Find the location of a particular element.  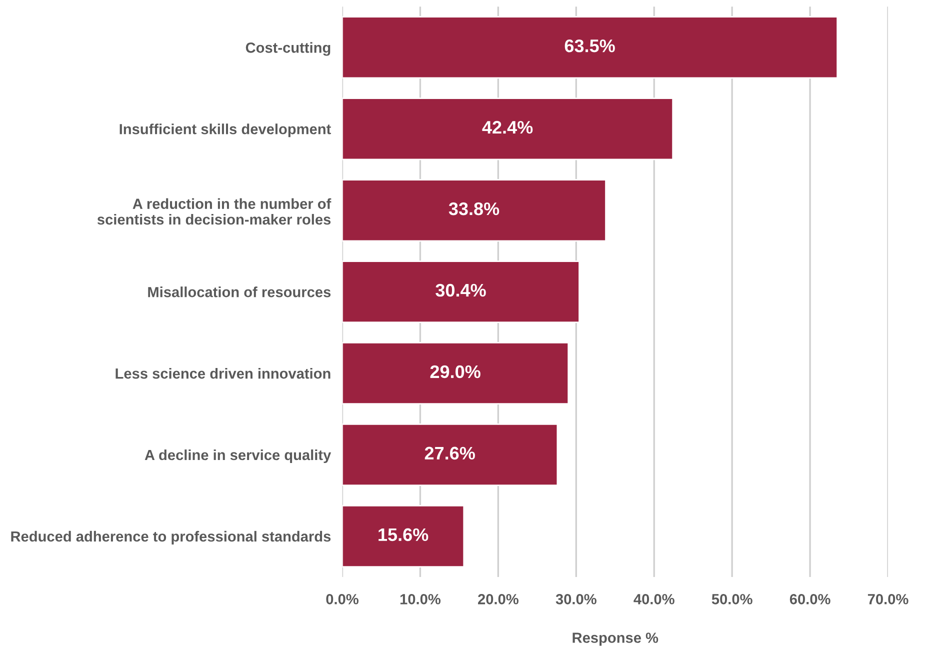

y-tick-label: A decline in service quality is located at coordinates (238, 456).